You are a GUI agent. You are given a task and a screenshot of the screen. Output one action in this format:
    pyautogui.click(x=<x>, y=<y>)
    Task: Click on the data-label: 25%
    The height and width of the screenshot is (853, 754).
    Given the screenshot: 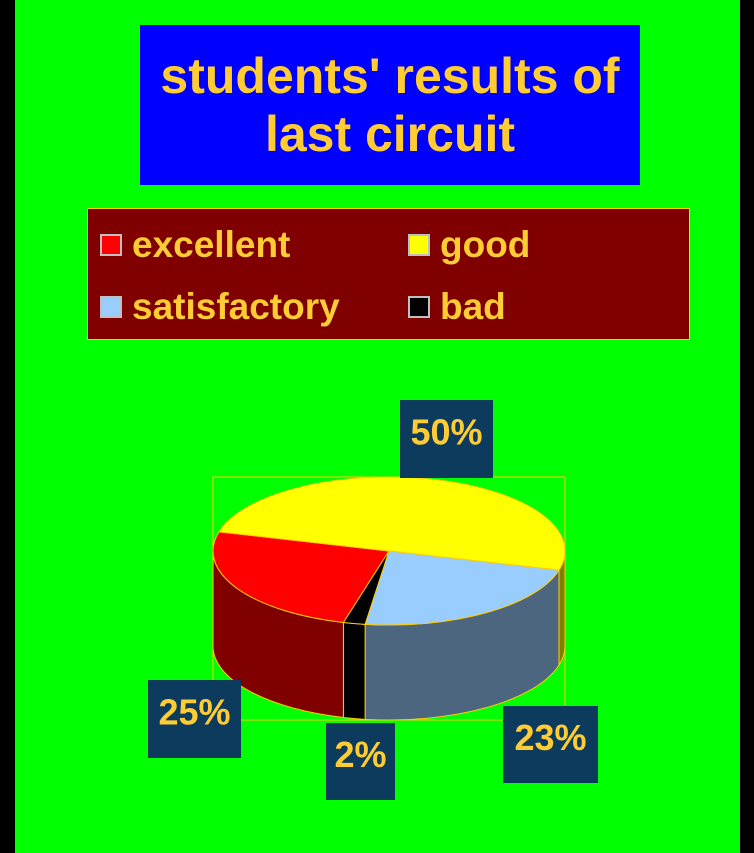 What is the action you would take?
    pyautogui.click(x=194, y=712)
    